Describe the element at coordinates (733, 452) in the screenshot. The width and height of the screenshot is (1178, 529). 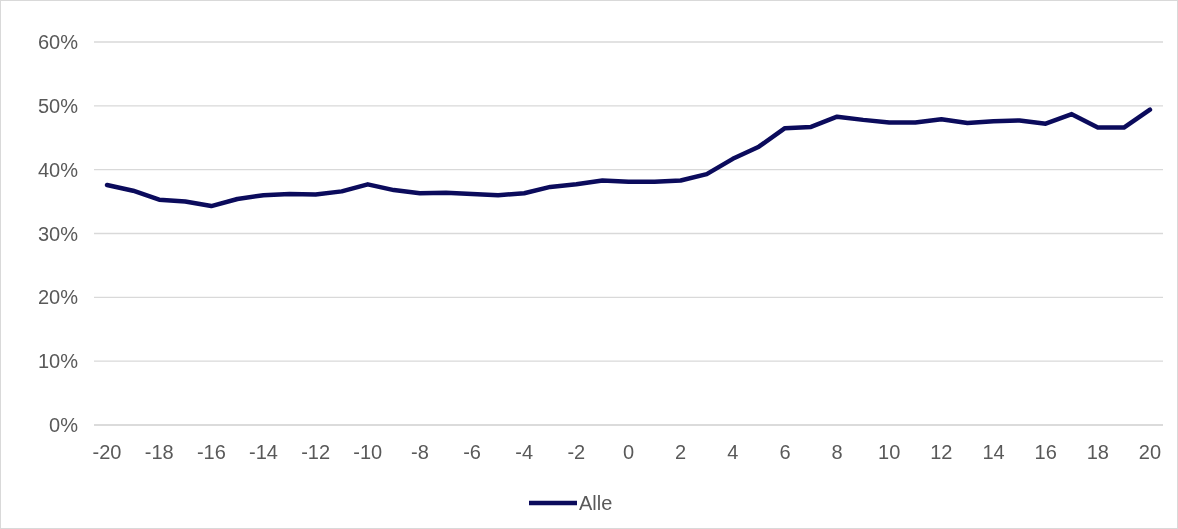
I see `x-tick-label: 4` at that location.